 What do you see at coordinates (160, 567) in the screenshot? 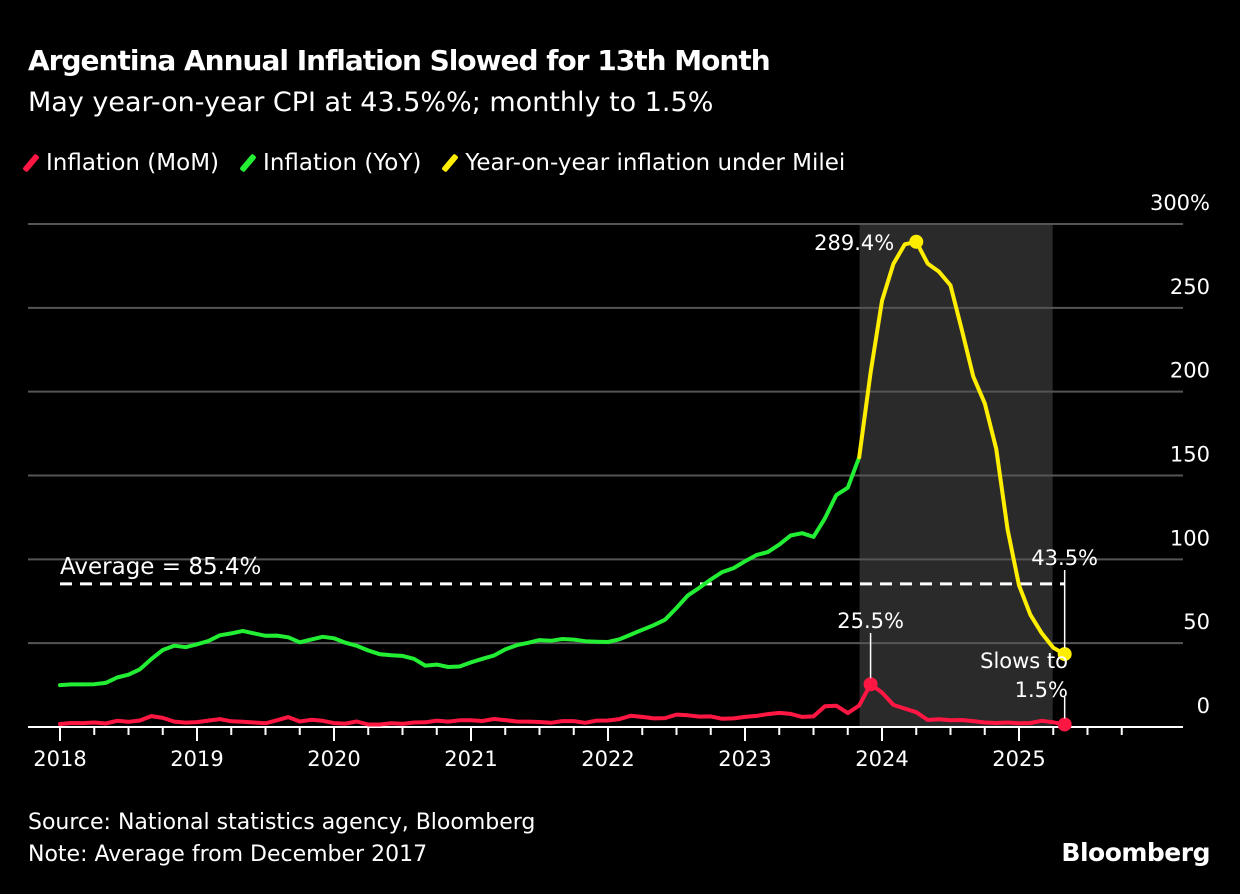
I see `average-label: Average = 85.4%` at bounding box center [160, 567].